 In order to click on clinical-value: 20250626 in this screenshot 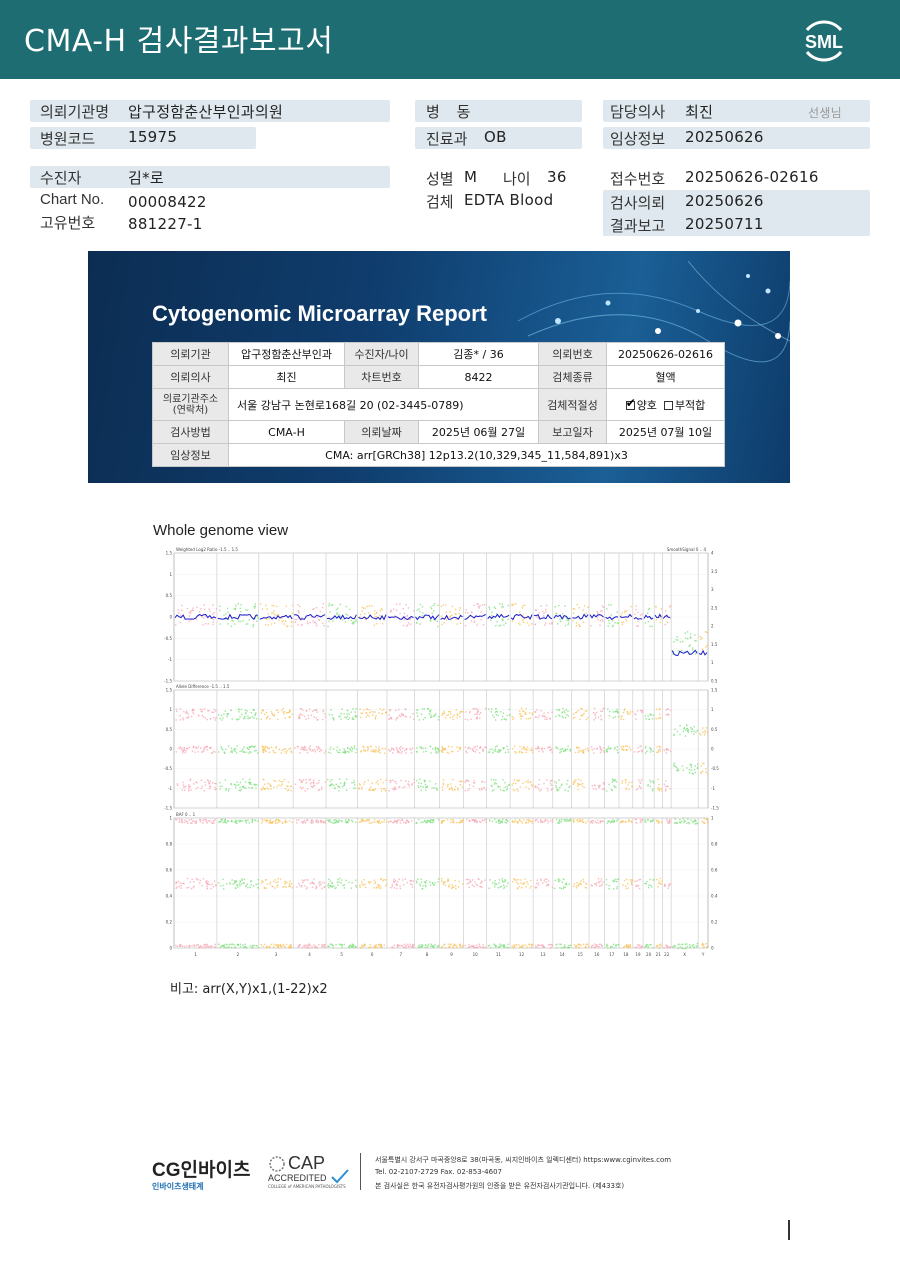, I will do `click(724, 137)`.